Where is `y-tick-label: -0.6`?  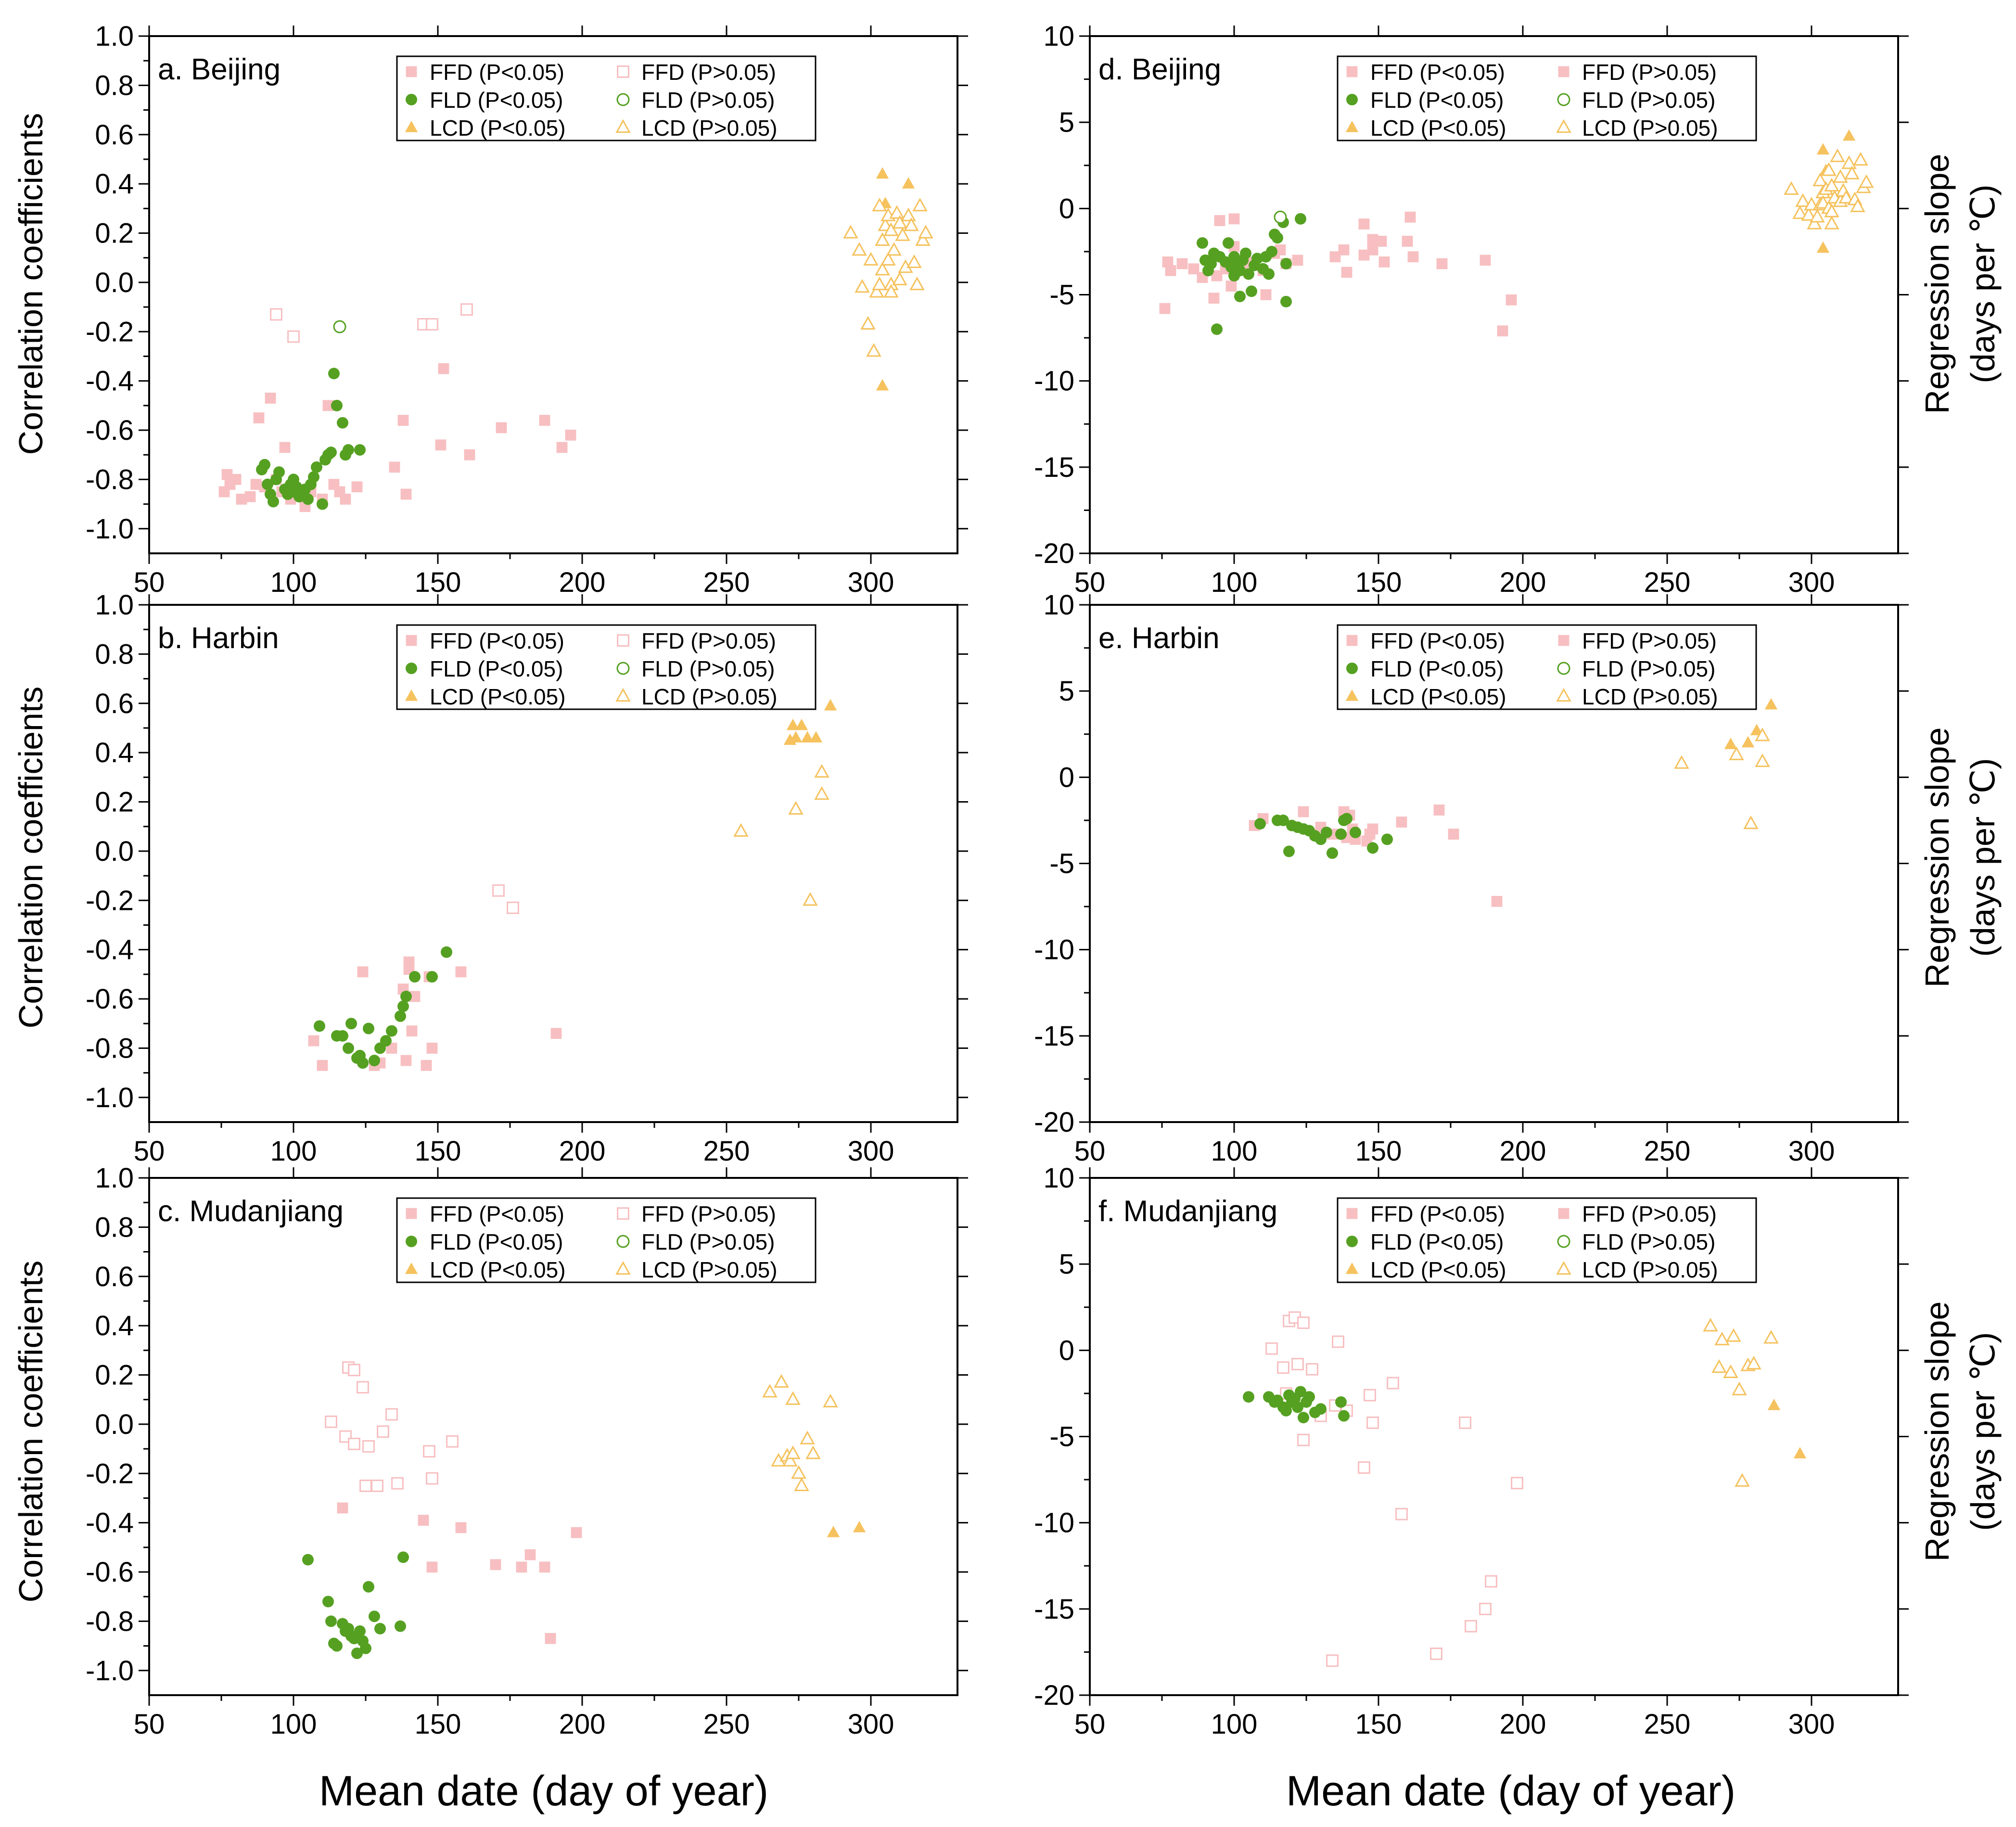
y-tick-label: -0.6 is located at coordinates (110, 1572).